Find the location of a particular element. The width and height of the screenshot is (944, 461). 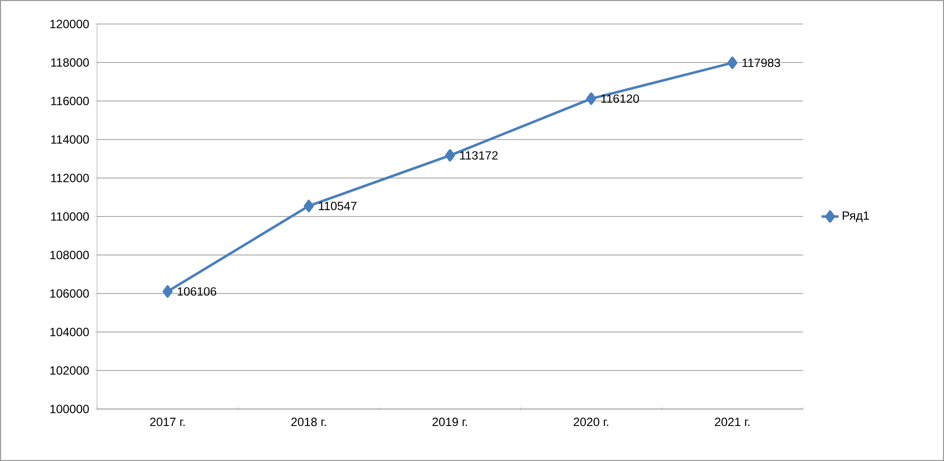

y-tick-label: 120000 is located at coordinates (69, 24).